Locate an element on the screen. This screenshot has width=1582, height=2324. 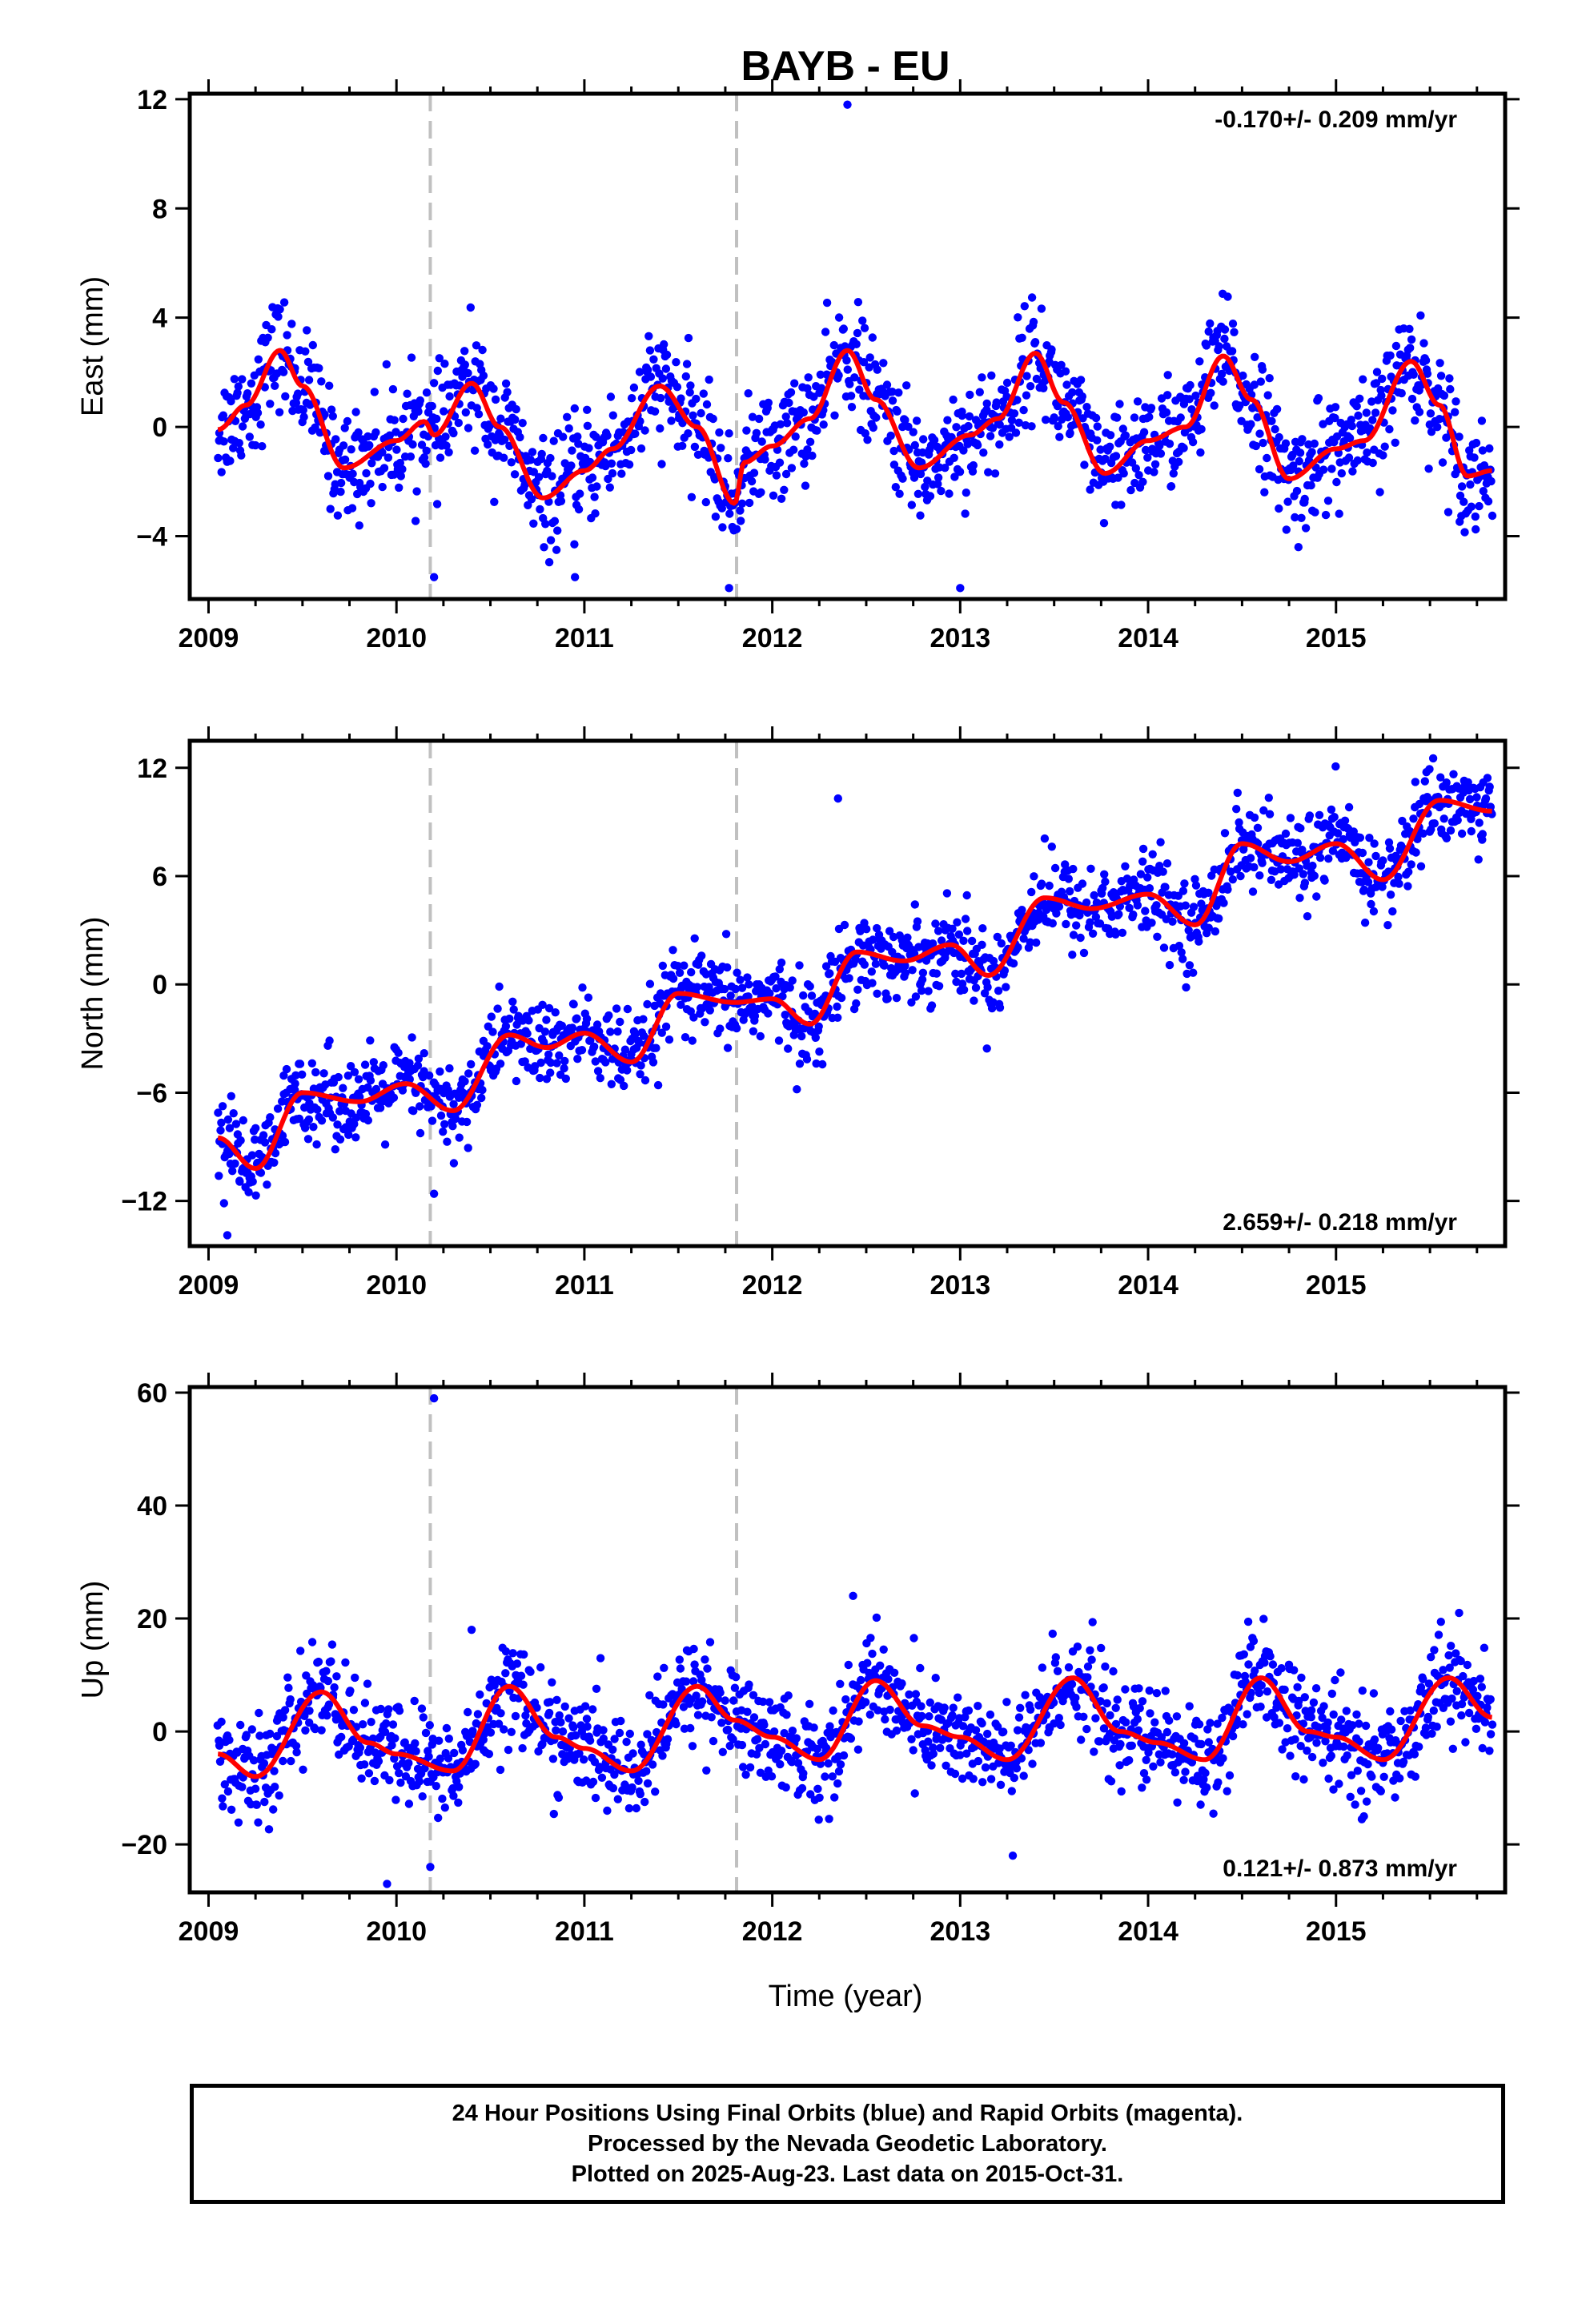
x-tick-label: 2009 is located at coordinates (209, 1285).